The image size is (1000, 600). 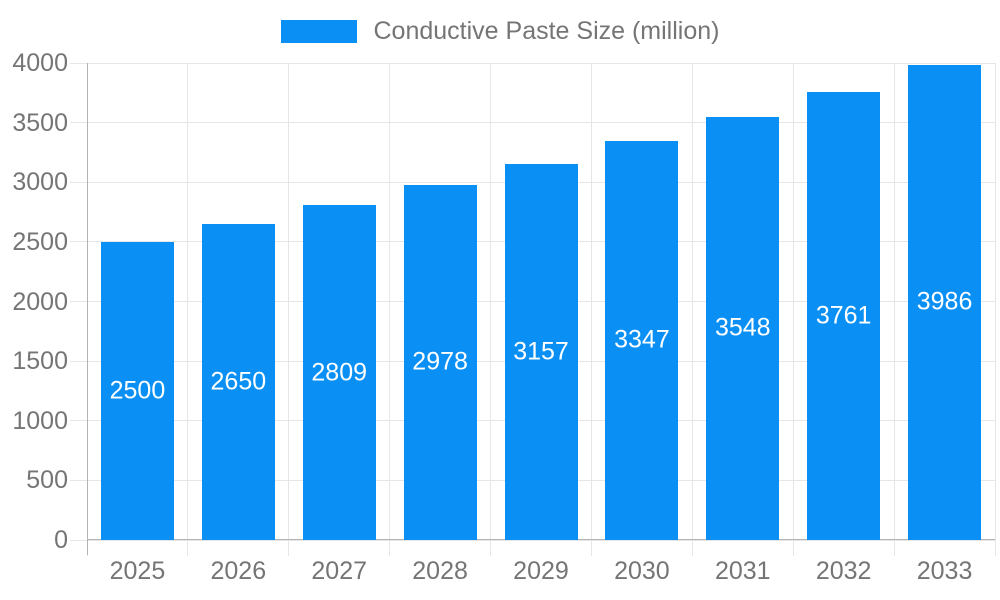 What do you see at coordinates (40, 361) in the screenshot?
I see `y-axis-tick-label: 1500` at bounding box center [40, 361].